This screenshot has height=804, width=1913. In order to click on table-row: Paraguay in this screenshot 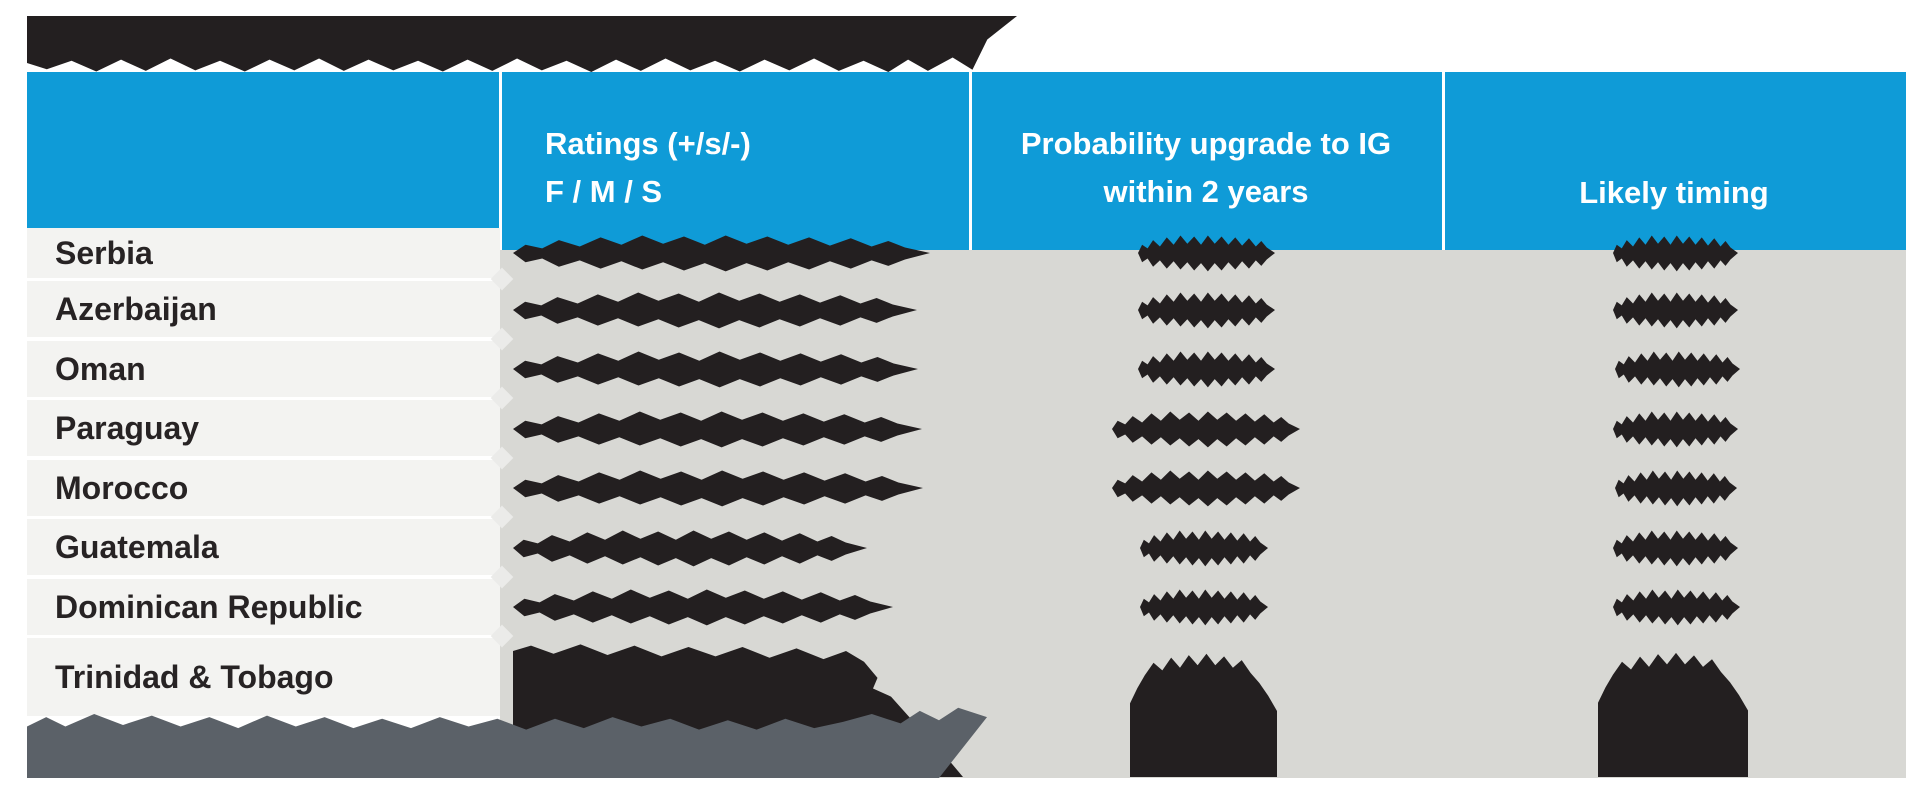, I will do `click(263, 428)`.